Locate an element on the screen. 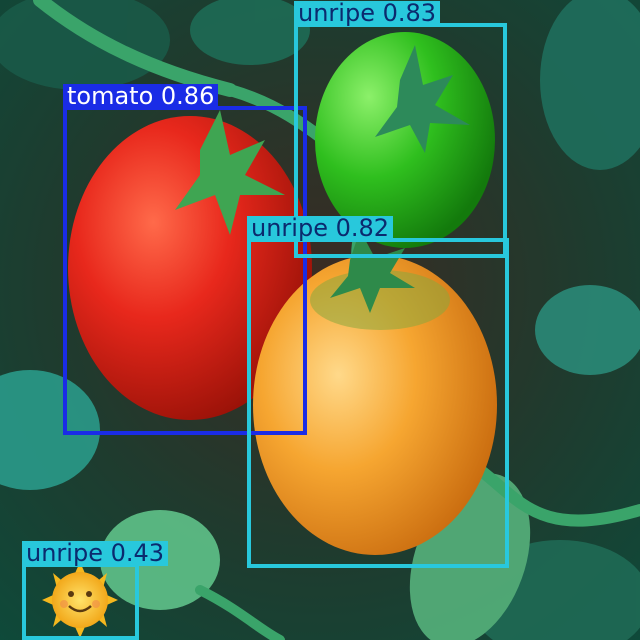 The image size is (640, 640). sun-emoji is located at coordinates (80, 600).